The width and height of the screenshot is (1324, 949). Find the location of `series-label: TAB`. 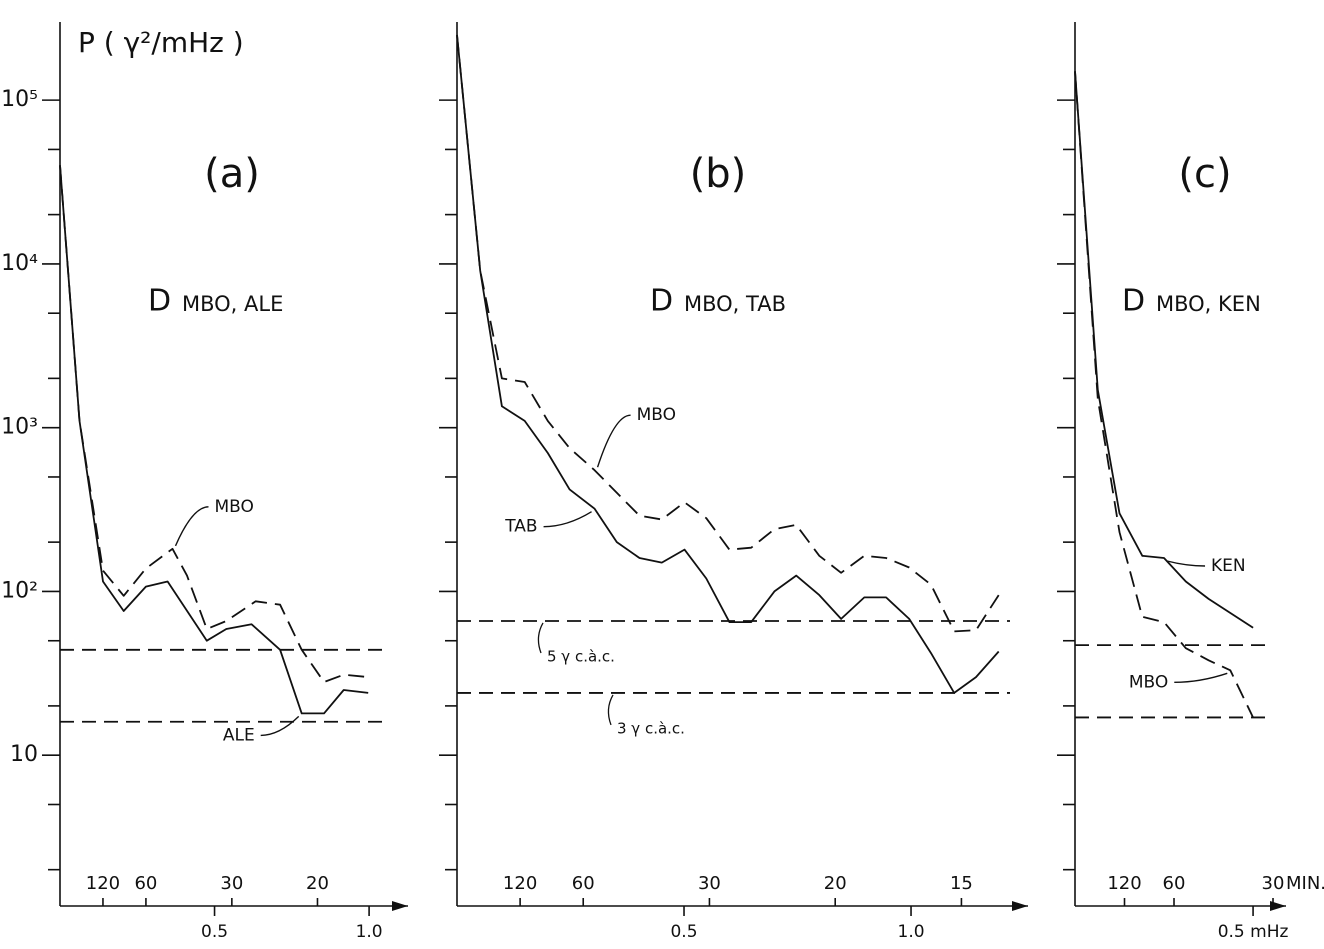

series-label: TAB is located at coordinates (520, 527).